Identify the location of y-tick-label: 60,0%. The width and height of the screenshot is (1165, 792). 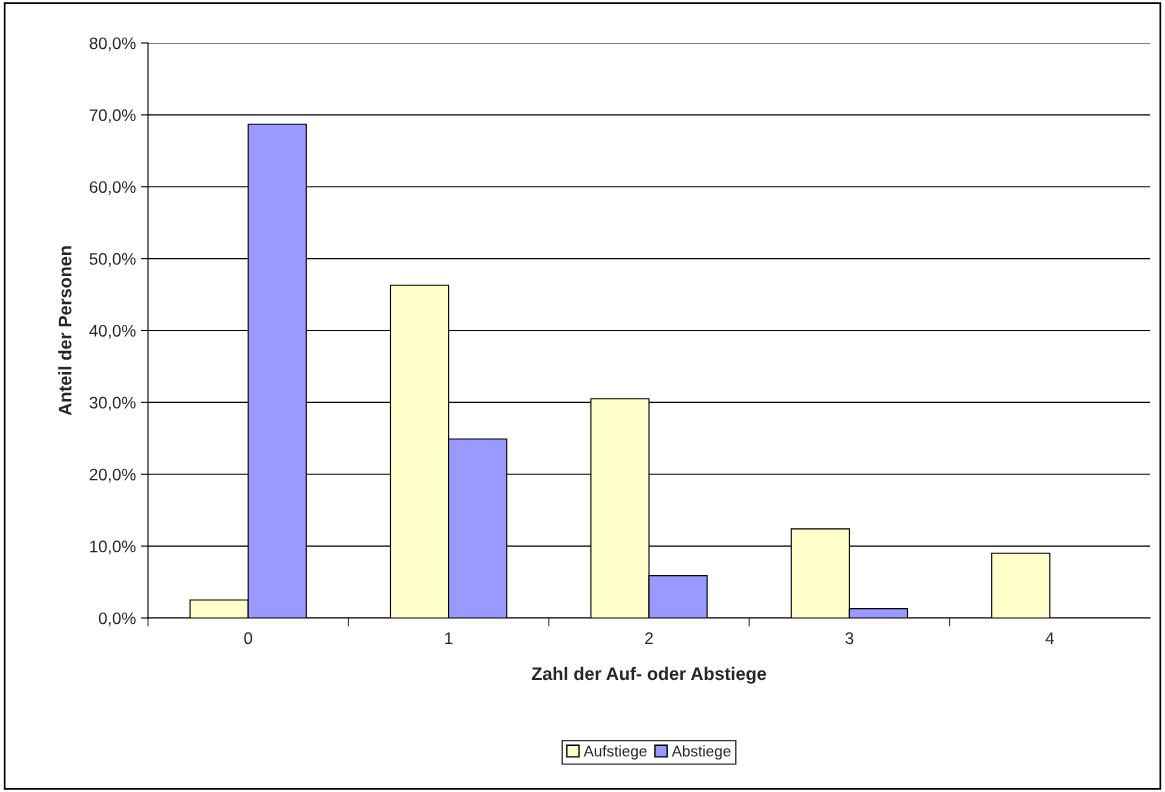
(112, 188).